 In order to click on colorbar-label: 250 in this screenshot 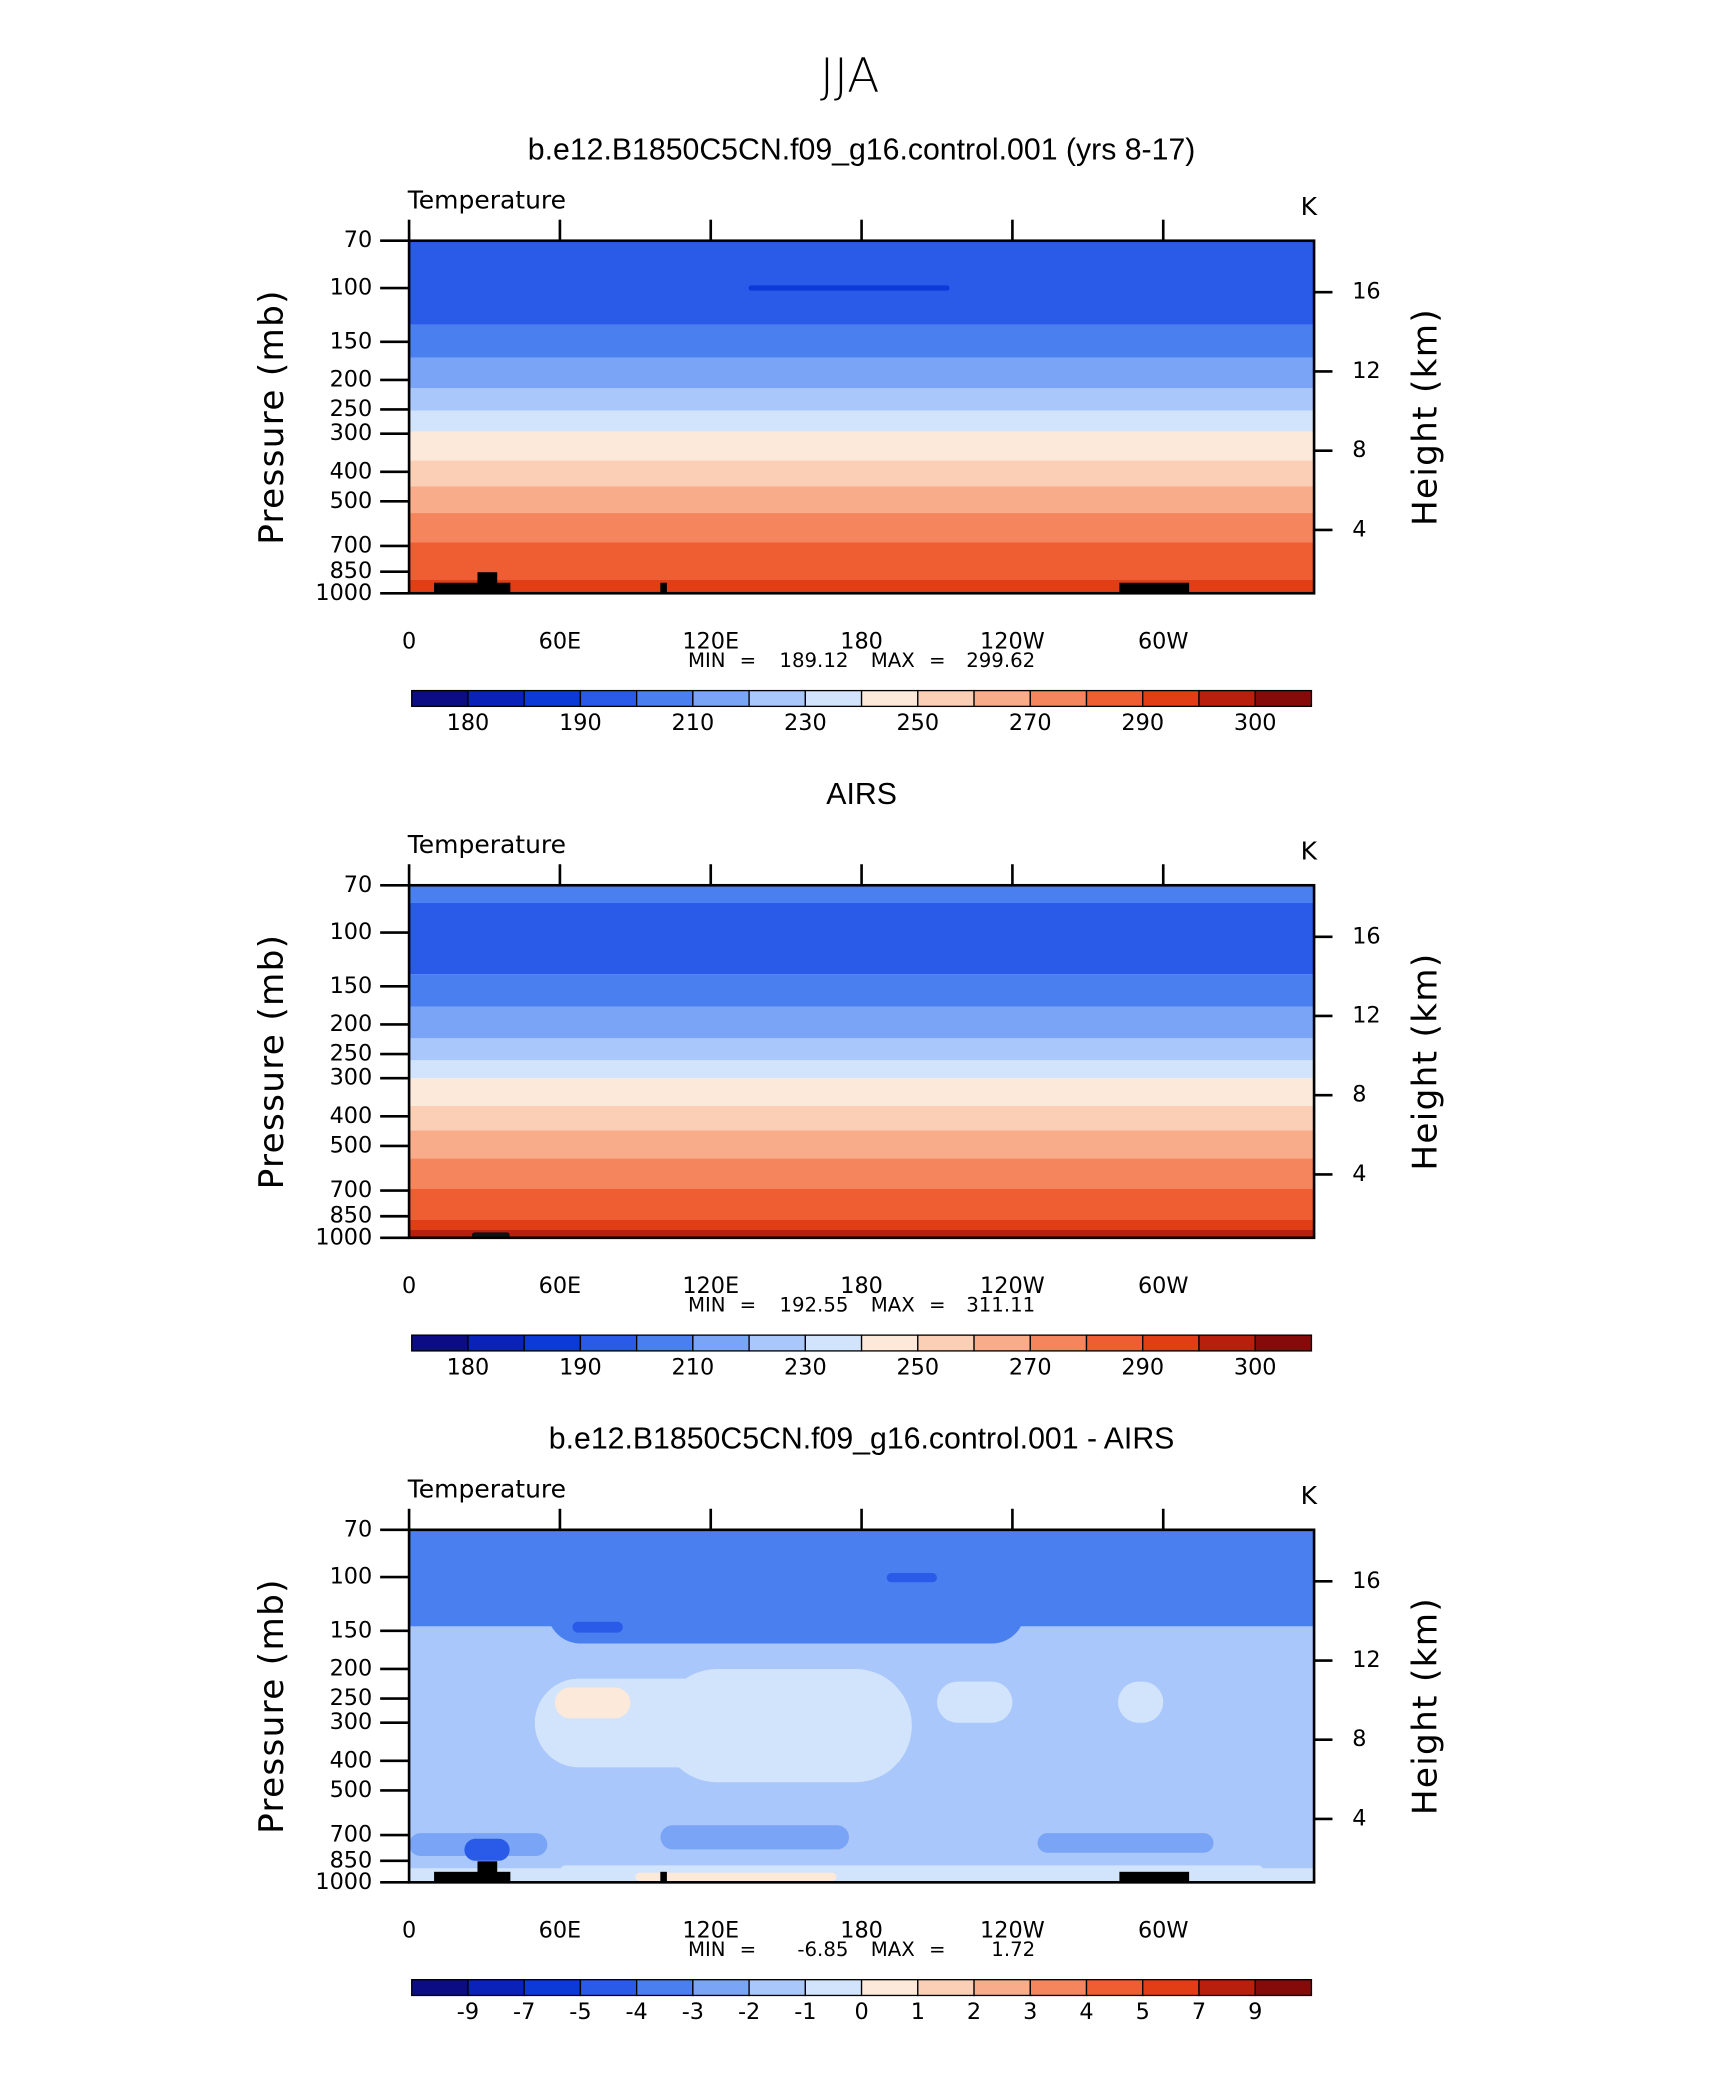, I will do `click(917, 723)`.